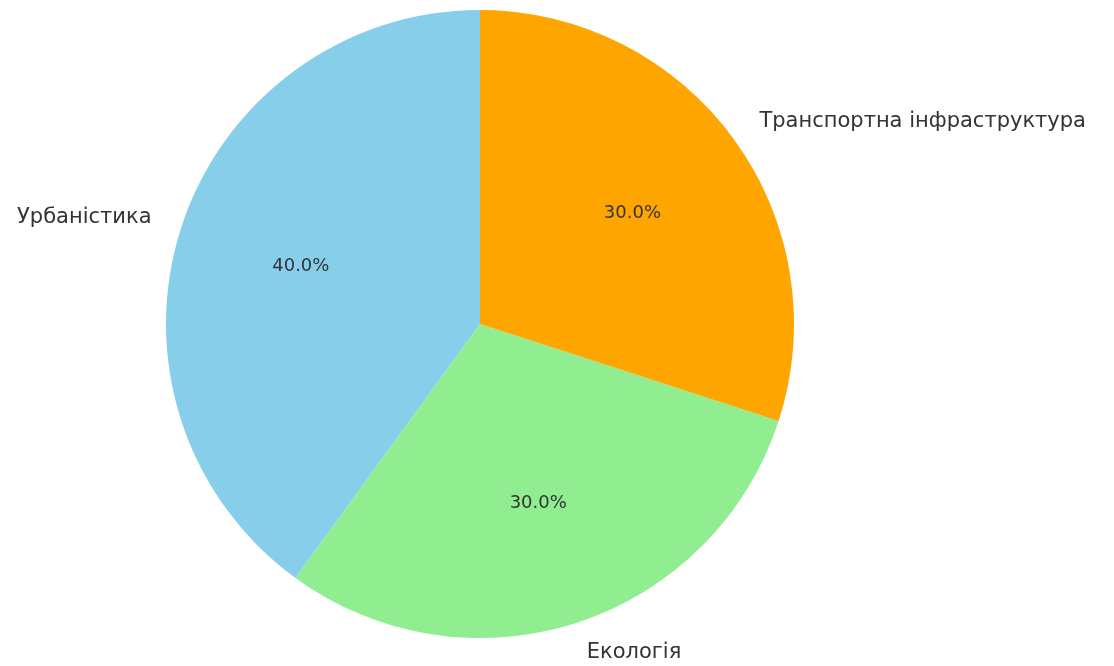  Describe the element at coordinates (922, 119) in the screenshot. I see `slice-label: Транспортна інфраструктура` at that location.